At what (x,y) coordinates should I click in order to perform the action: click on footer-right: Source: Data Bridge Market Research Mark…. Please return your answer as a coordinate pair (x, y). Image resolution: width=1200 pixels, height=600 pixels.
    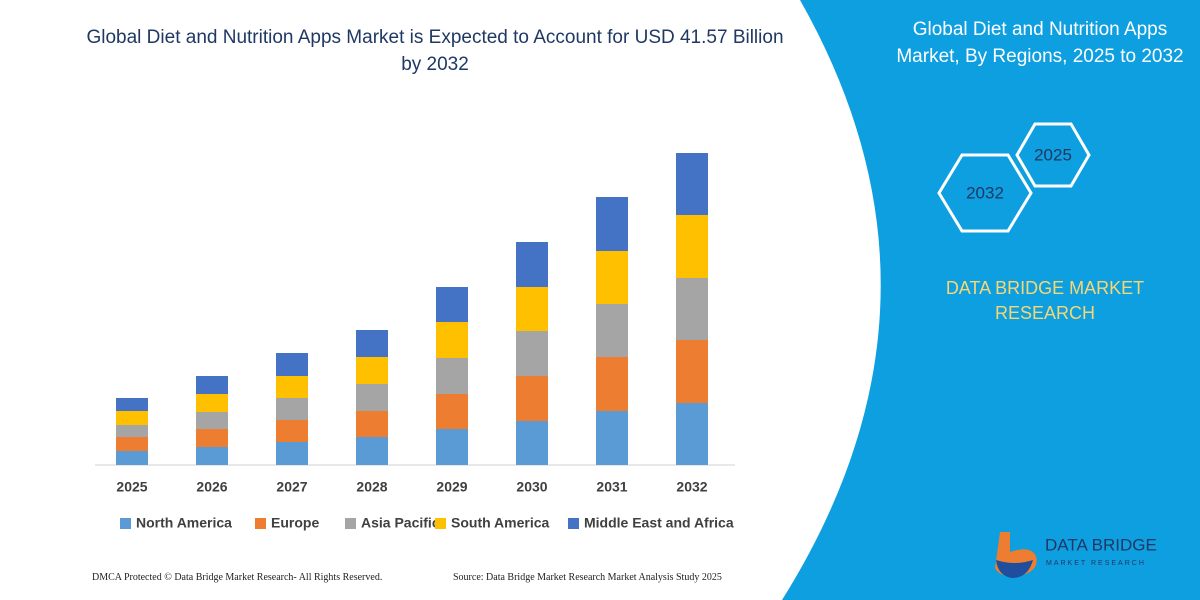
    Looking at the image, I should click on (587, 577).